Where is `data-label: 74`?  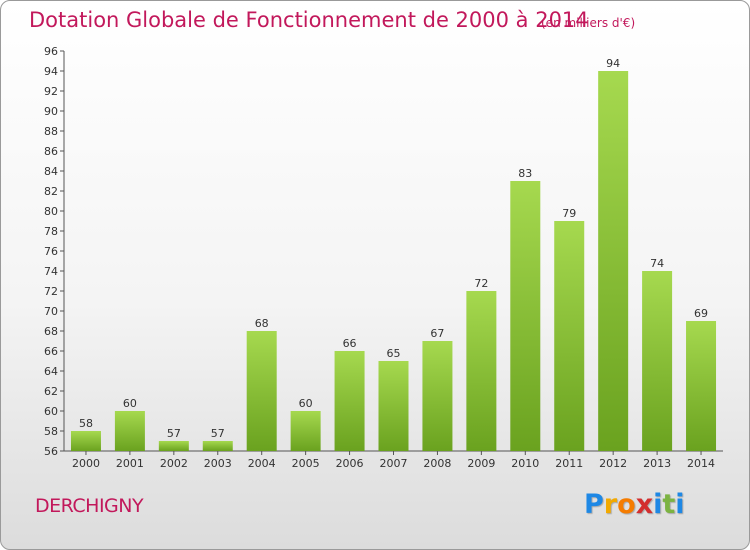 data-label: 74 is located at coordinates (657, 263).